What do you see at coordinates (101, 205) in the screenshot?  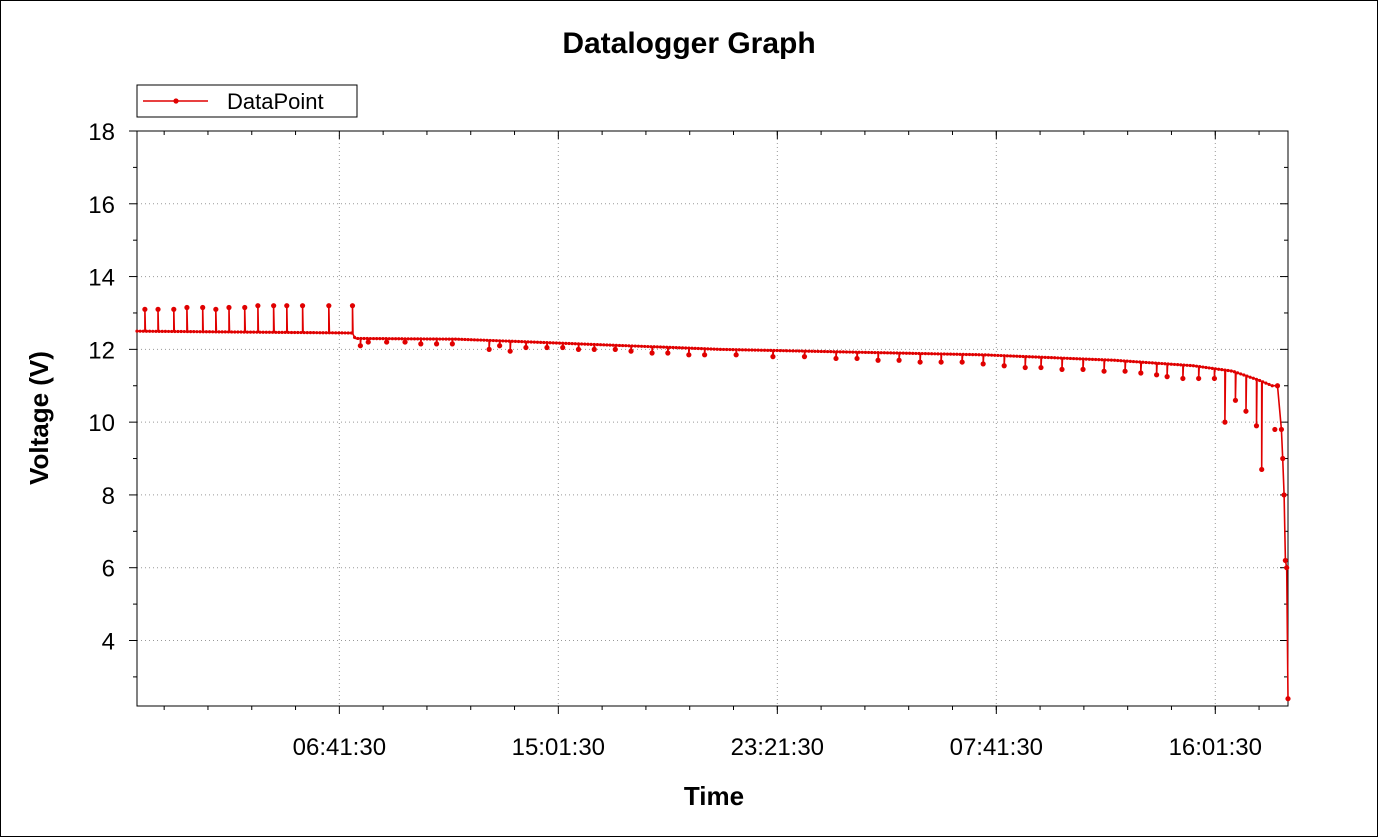 I see `y-tick-label: 16` at bounding box center [101, 205].